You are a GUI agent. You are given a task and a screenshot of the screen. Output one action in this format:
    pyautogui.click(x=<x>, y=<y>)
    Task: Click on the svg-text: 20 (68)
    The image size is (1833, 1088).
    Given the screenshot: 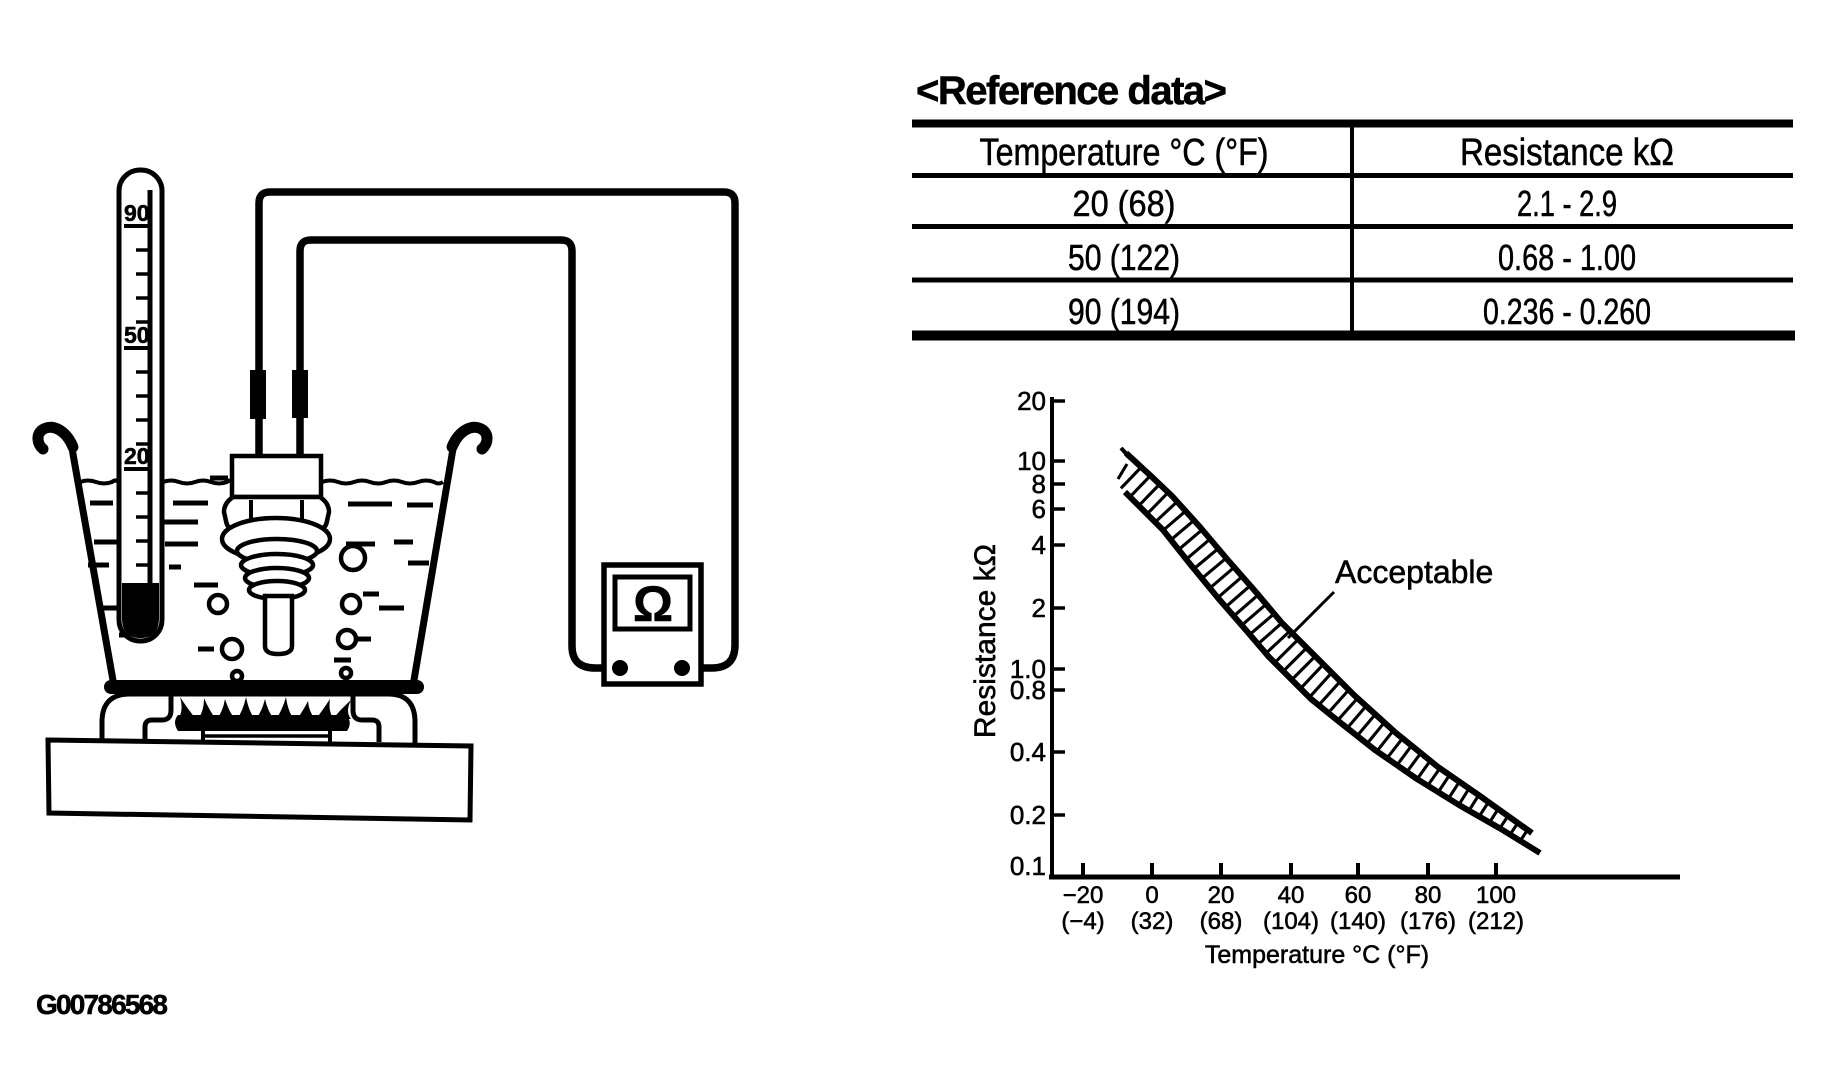 What is the action you would take?
    pyautogui.click(x=1124, y=203)
    